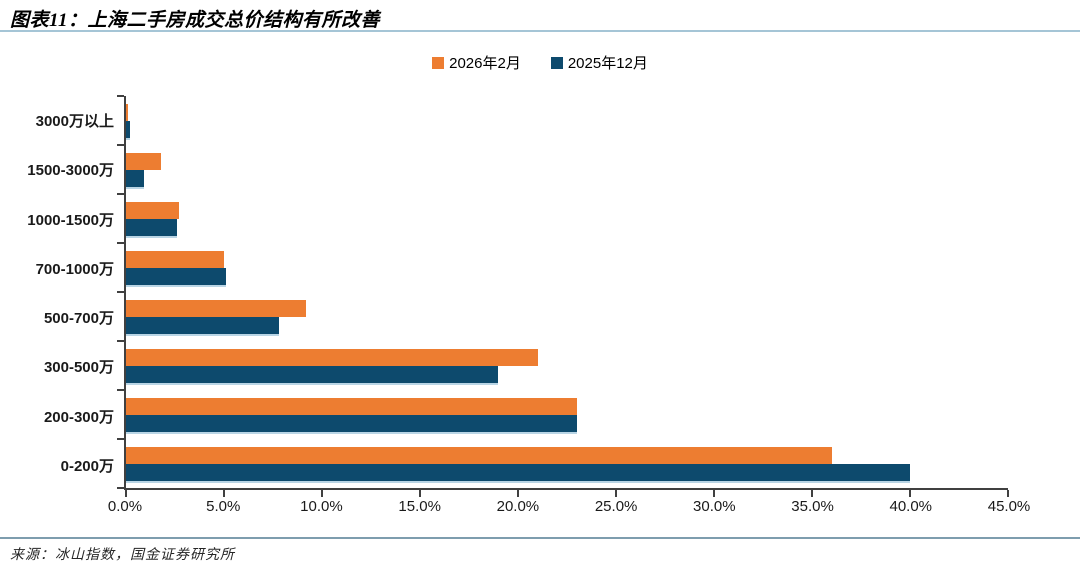  What do you see at coordinates (74, 269) in the screenshot?
I see `y-axis-label: 700-1000万` at bounding box center [74, 269].